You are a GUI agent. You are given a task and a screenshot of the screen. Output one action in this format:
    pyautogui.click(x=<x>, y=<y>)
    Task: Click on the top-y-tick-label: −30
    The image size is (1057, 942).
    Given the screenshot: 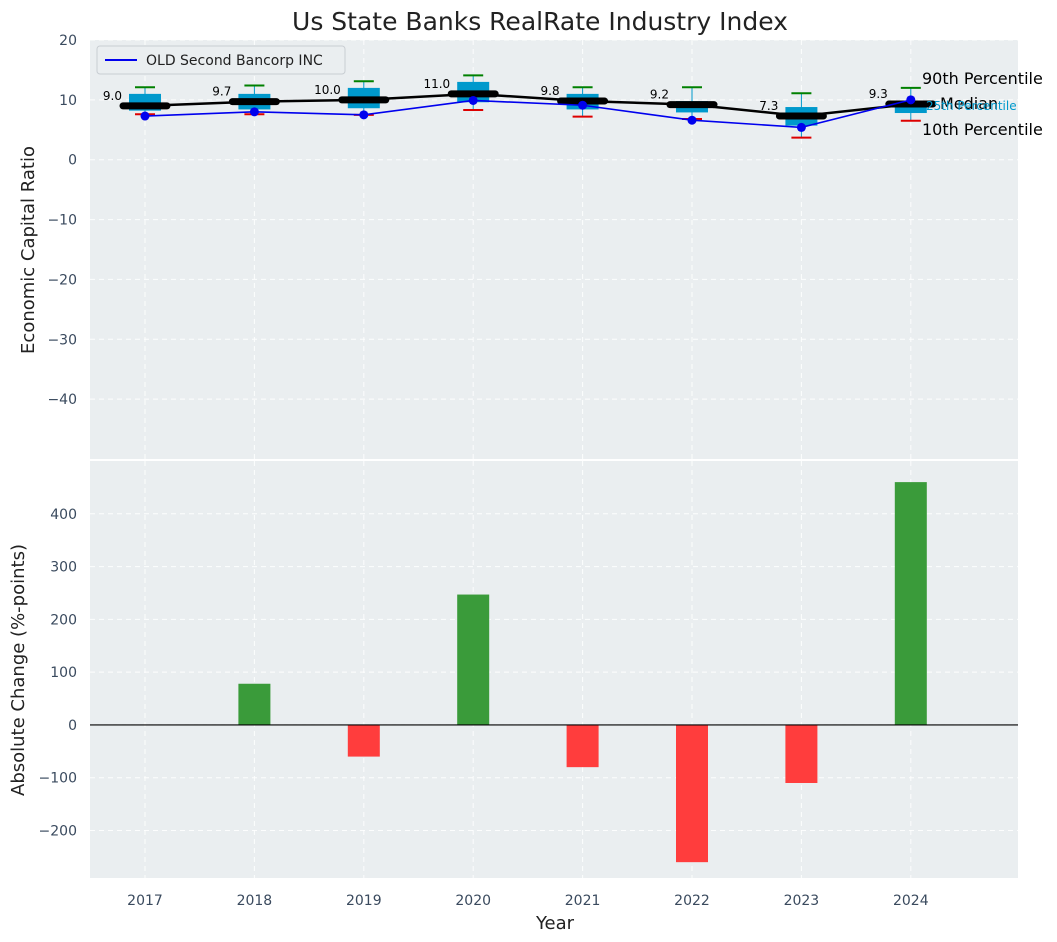 What is the action you would take?
    pyautogui.click(x=62, y=340)
    